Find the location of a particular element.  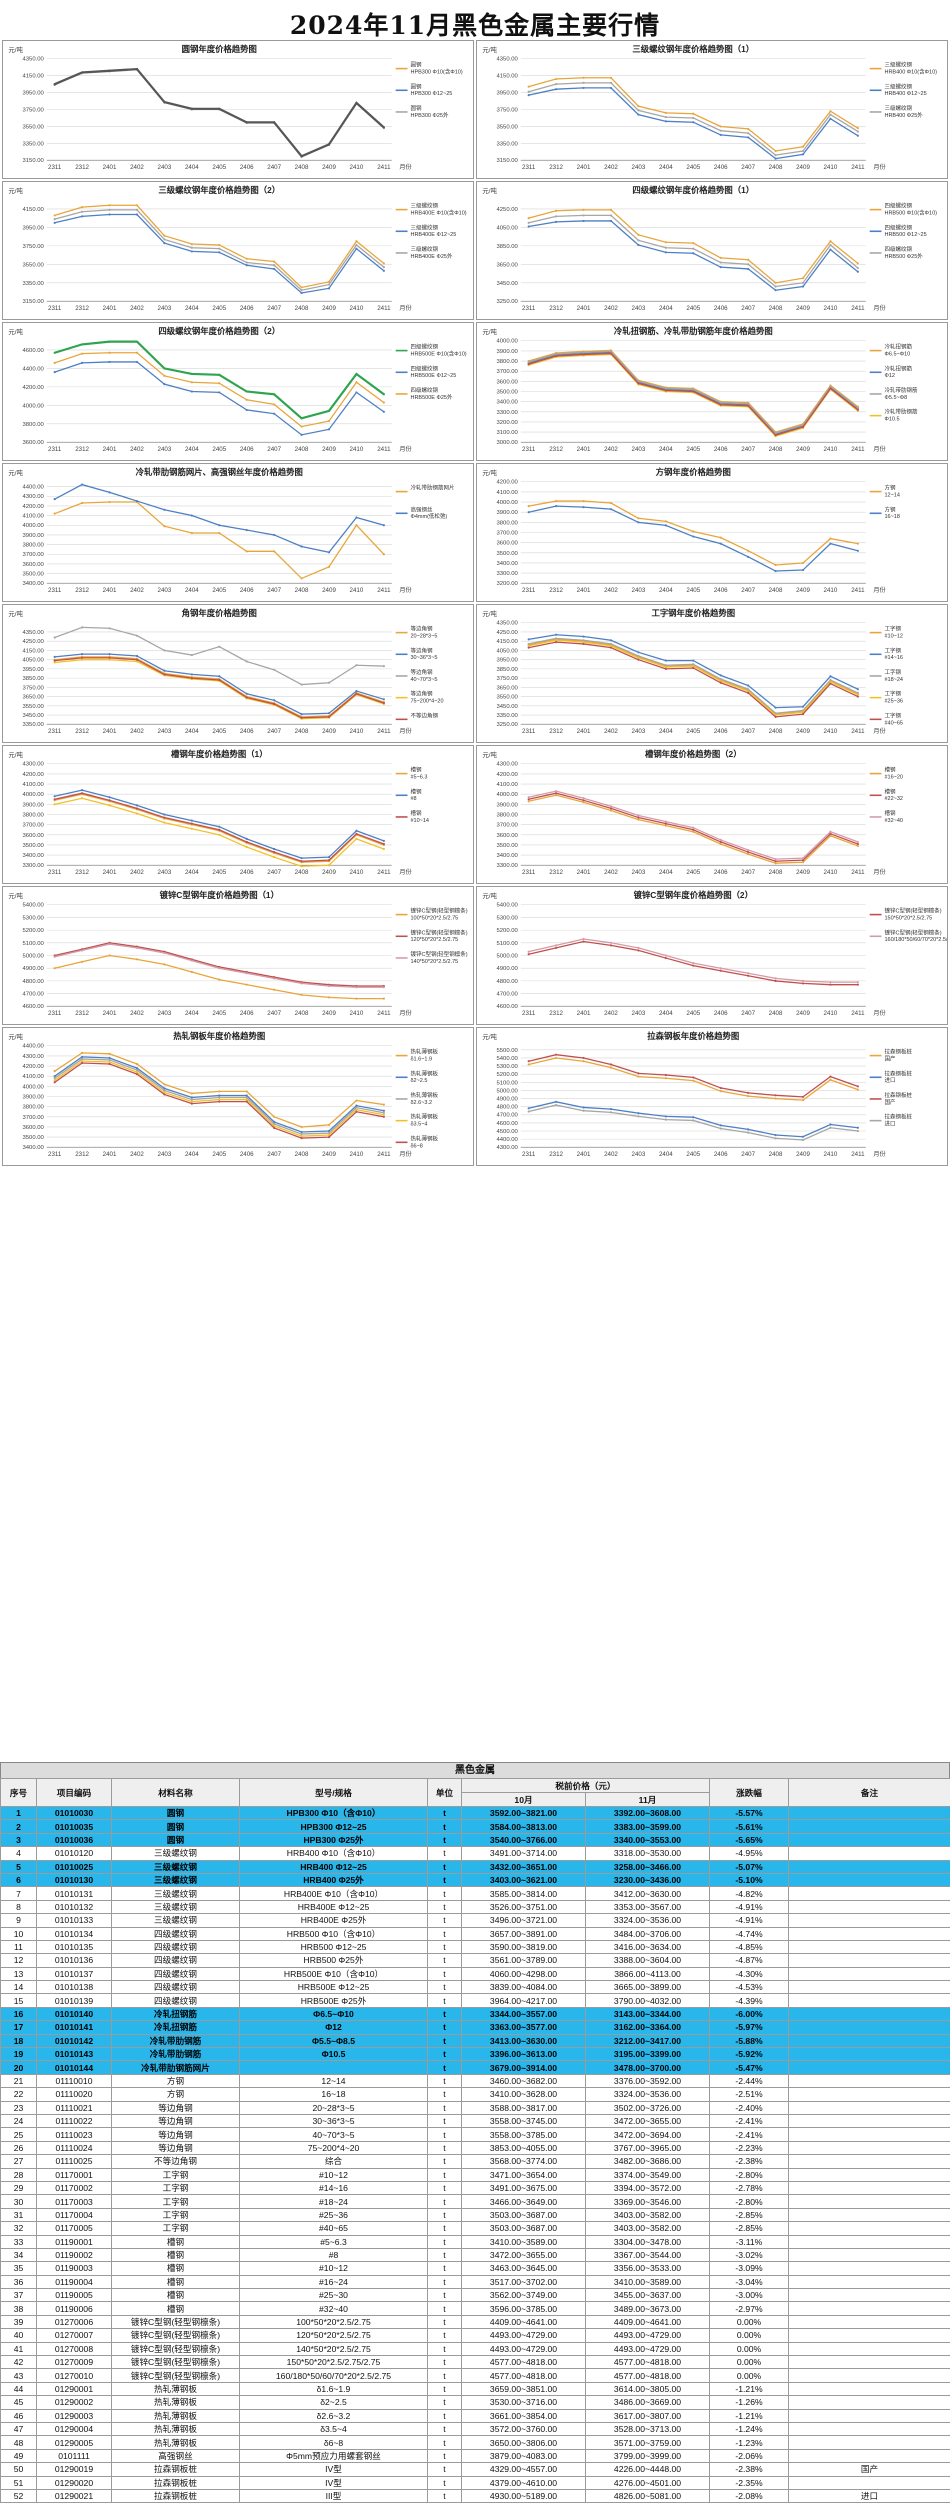

cell-spec: 综合 is located at coordinates (333, 2161).